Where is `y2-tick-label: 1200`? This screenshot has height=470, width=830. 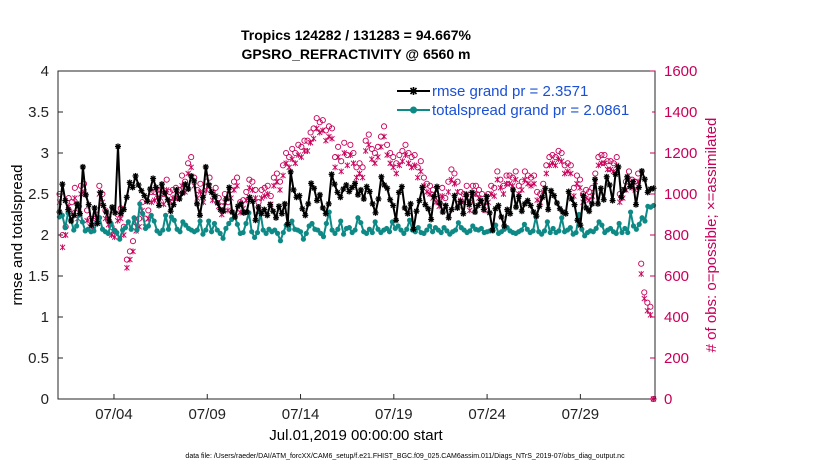 y2-tick-label: 1200 is located at coordinates (680, 153).